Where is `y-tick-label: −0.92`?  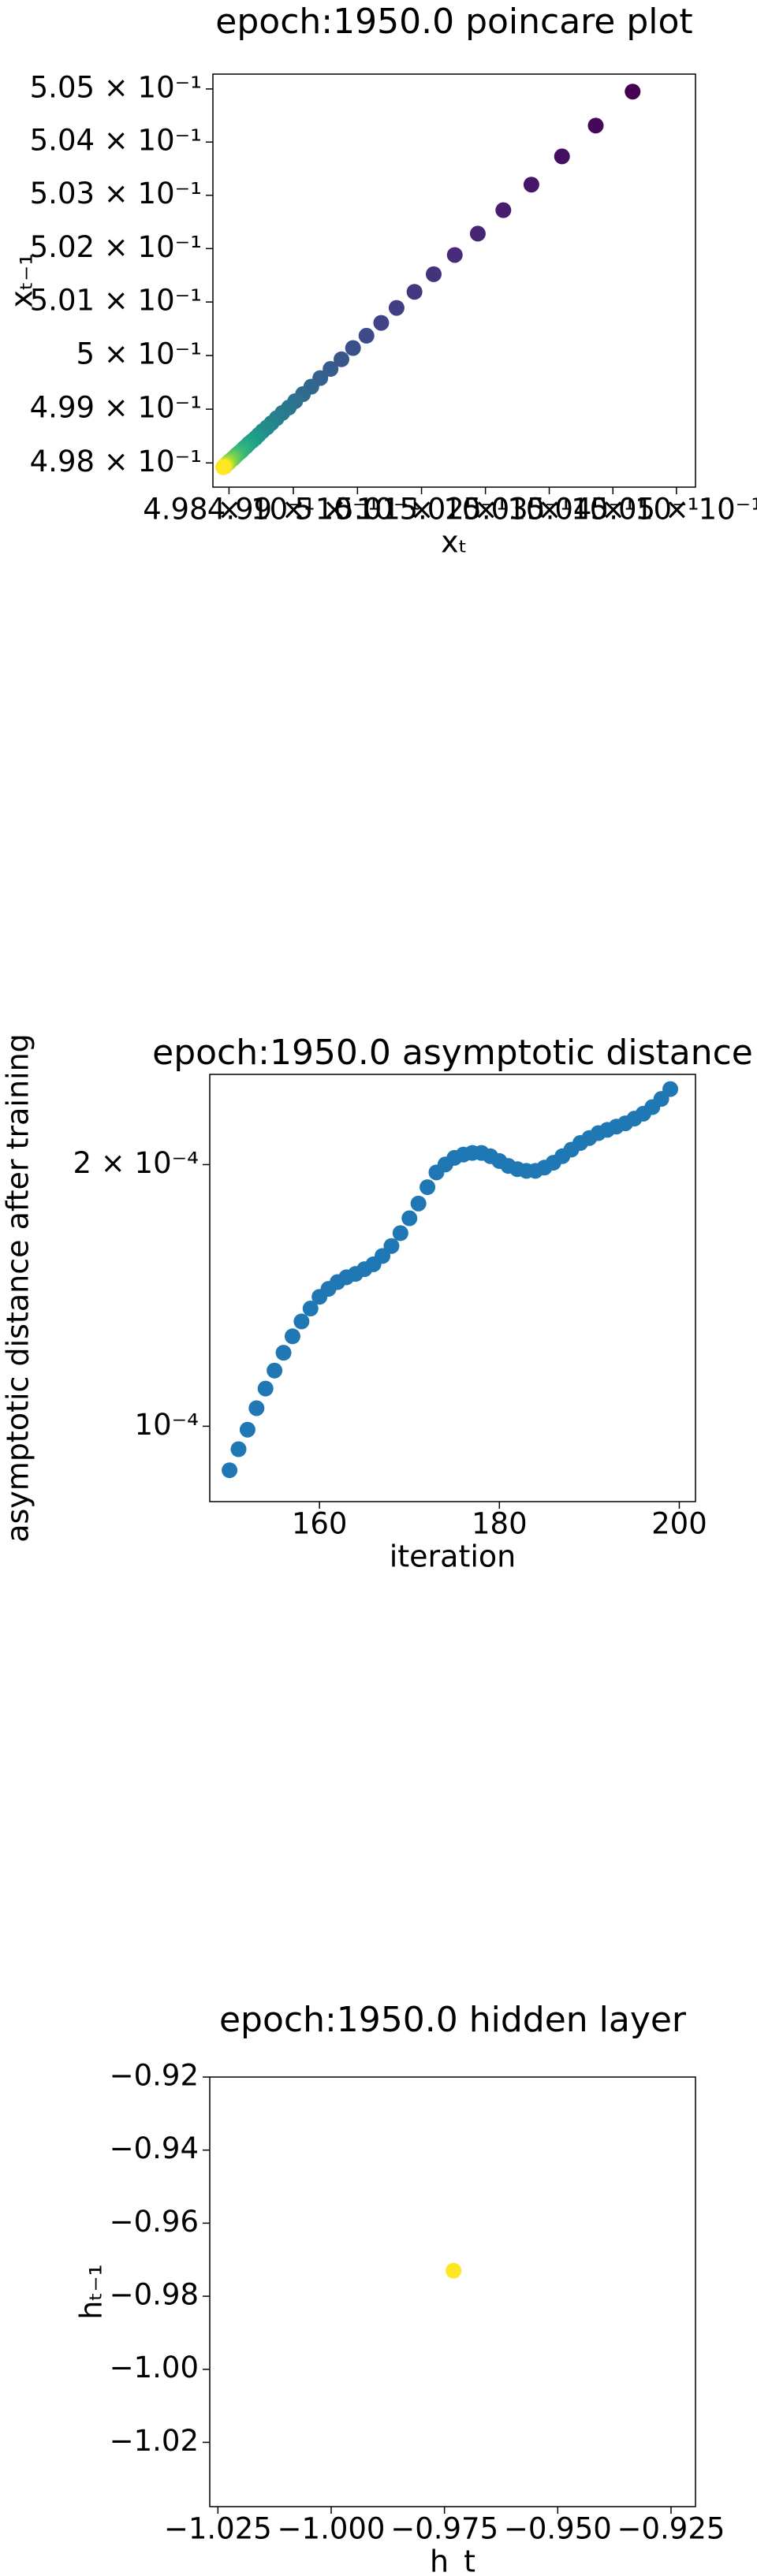 y-tick-label: −0.92 is located at coordinates (154, 2076).